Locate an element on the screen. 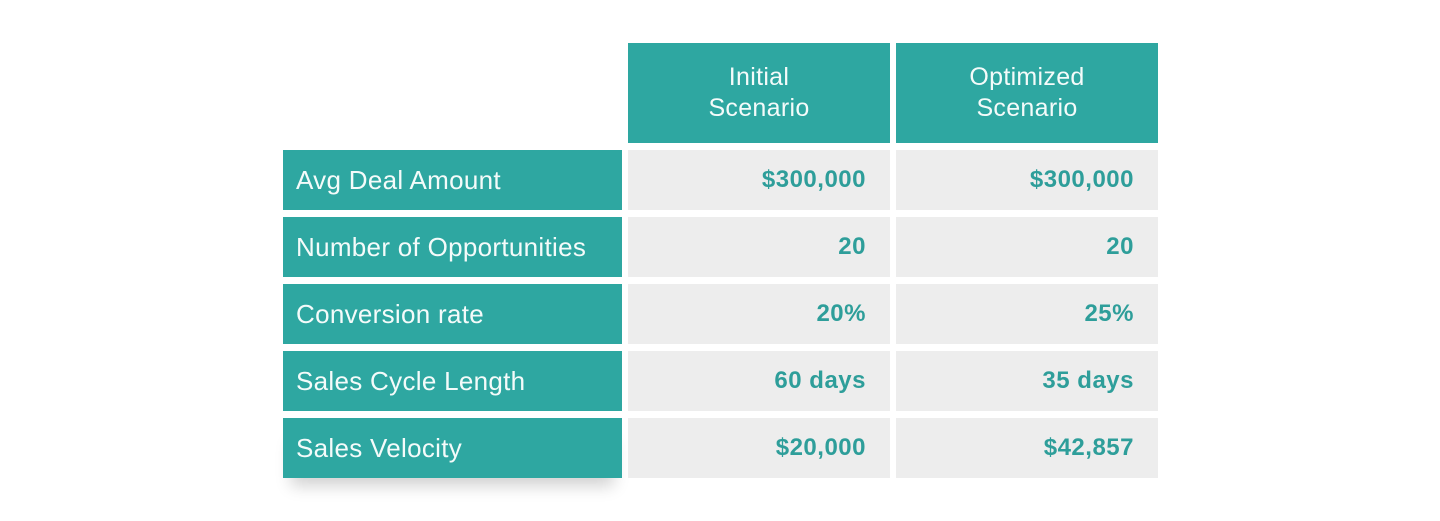 The height and width of the screenshot is (521, 1440). value-conversion-rate-initial: 20% is located at coordinates (759, 314).